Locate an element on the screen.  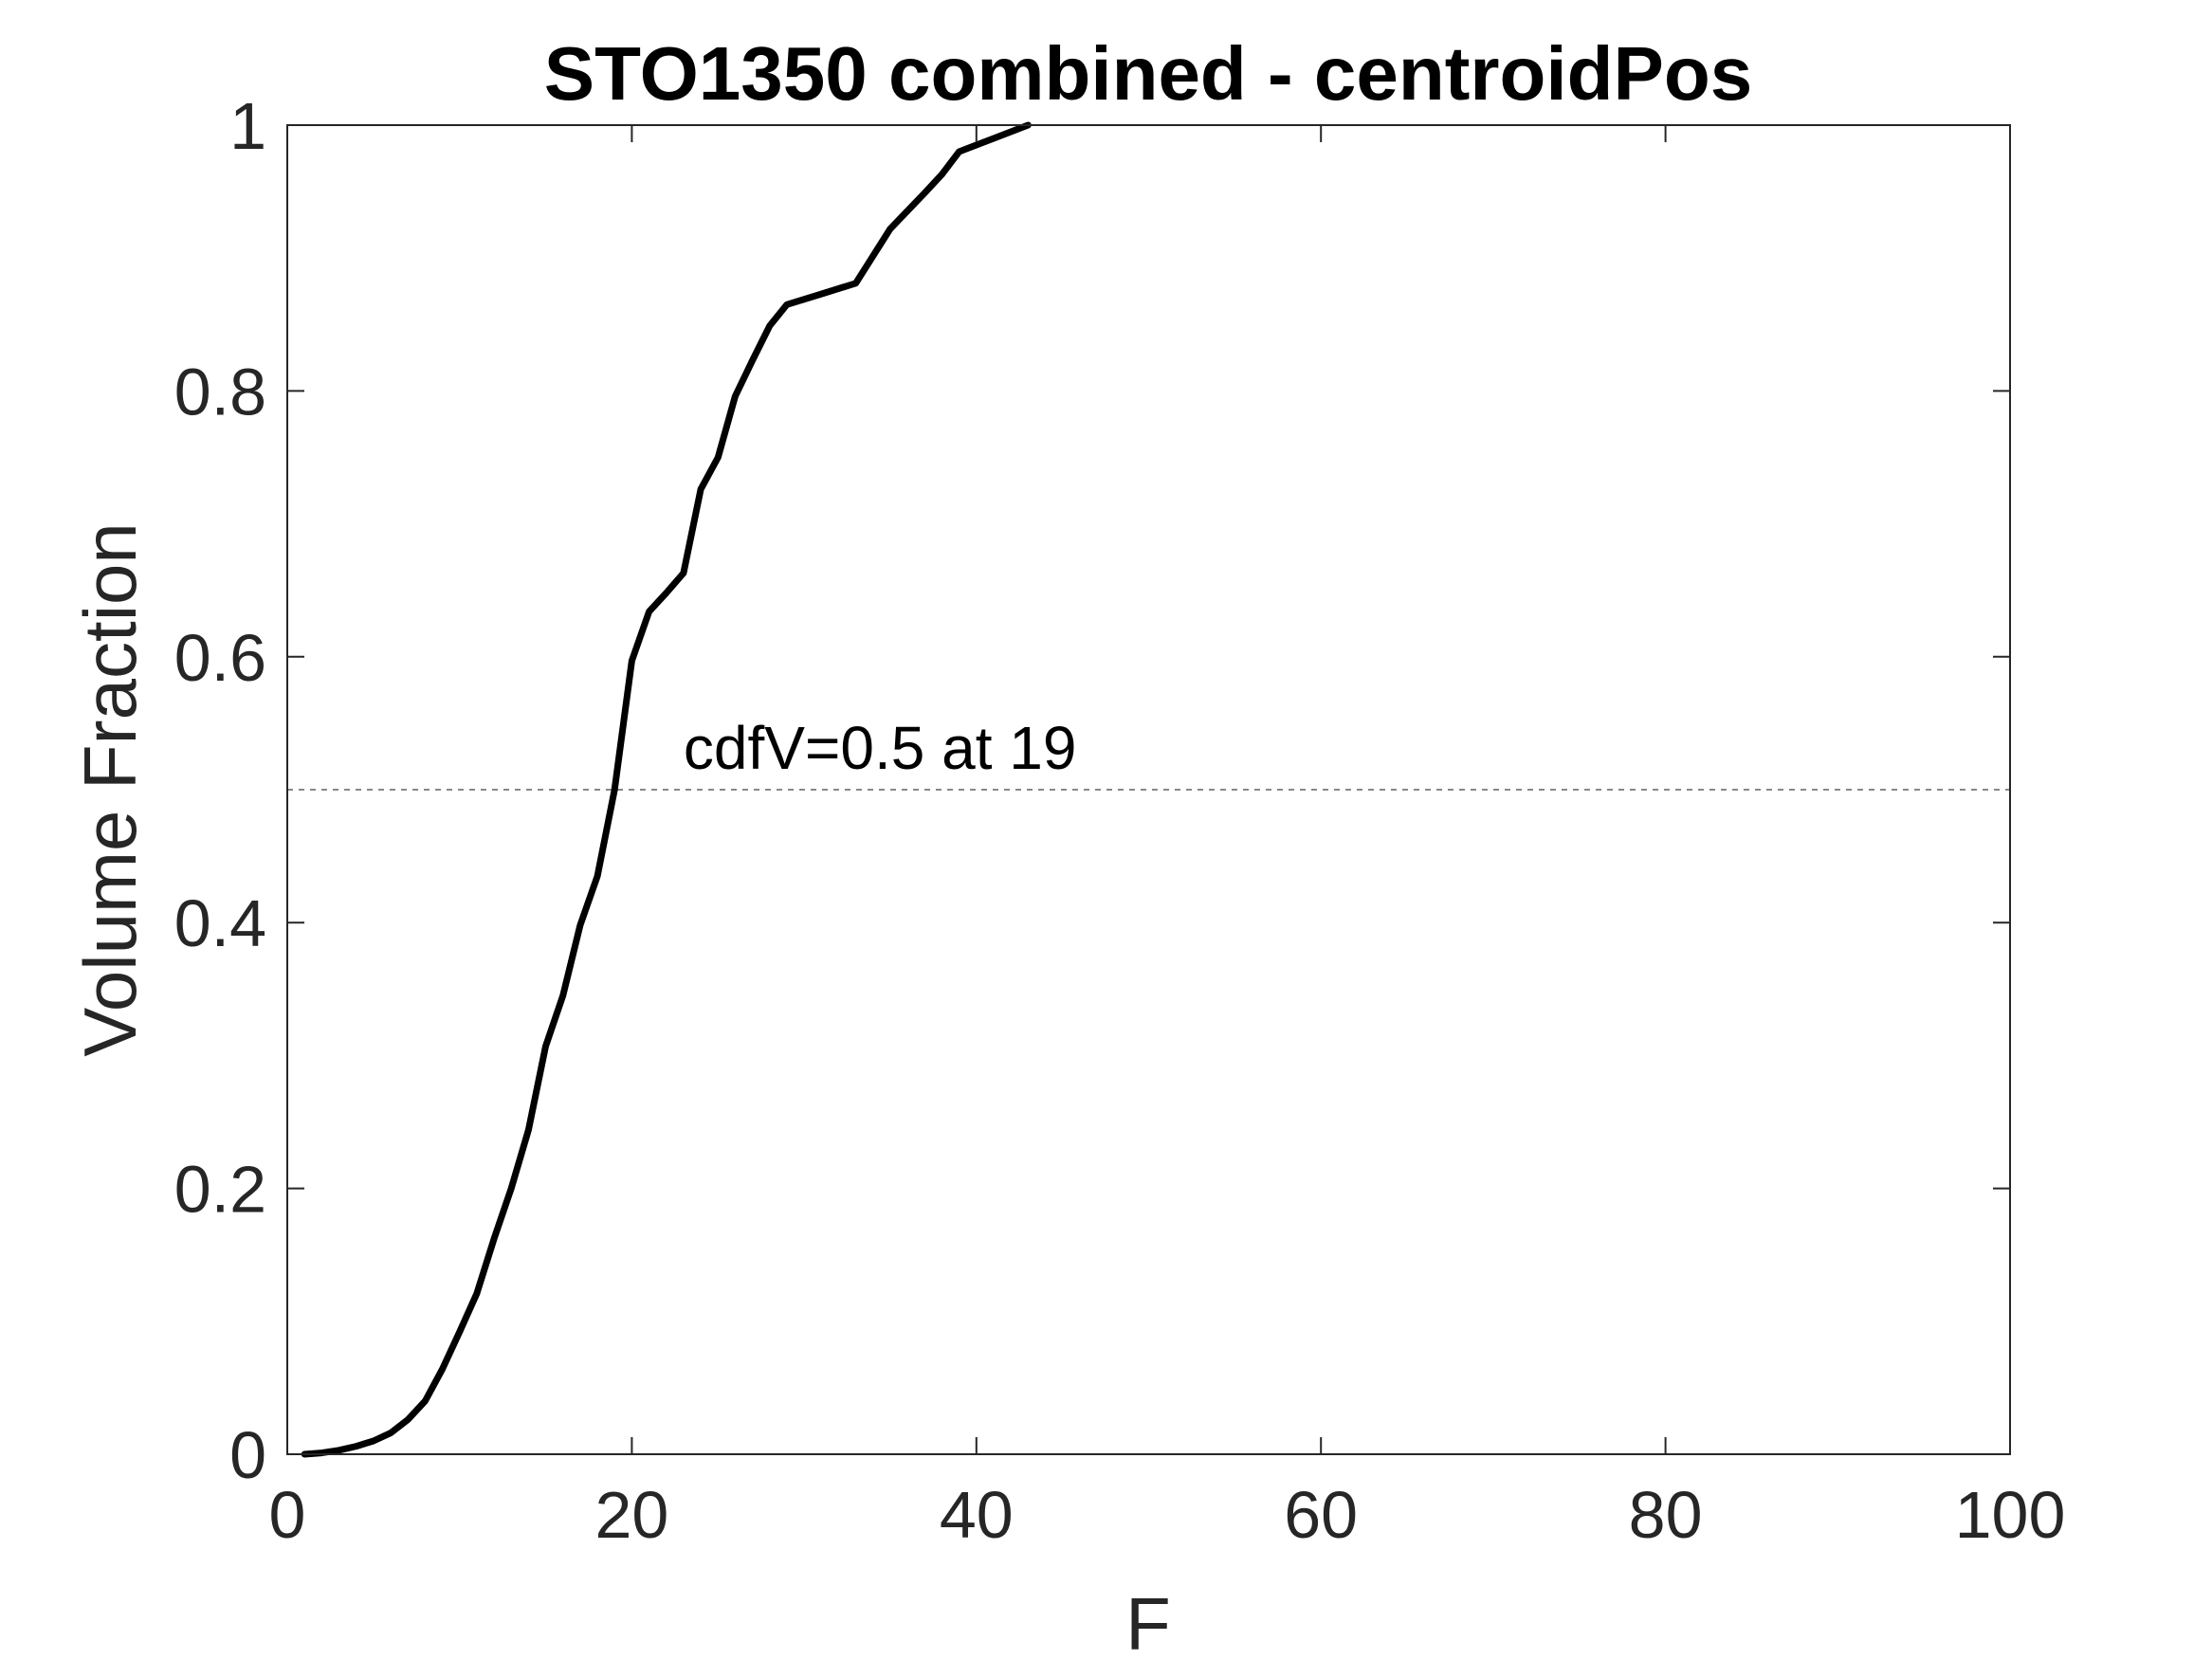
x-axis-label: F is located at coordinates (1148, 1620).